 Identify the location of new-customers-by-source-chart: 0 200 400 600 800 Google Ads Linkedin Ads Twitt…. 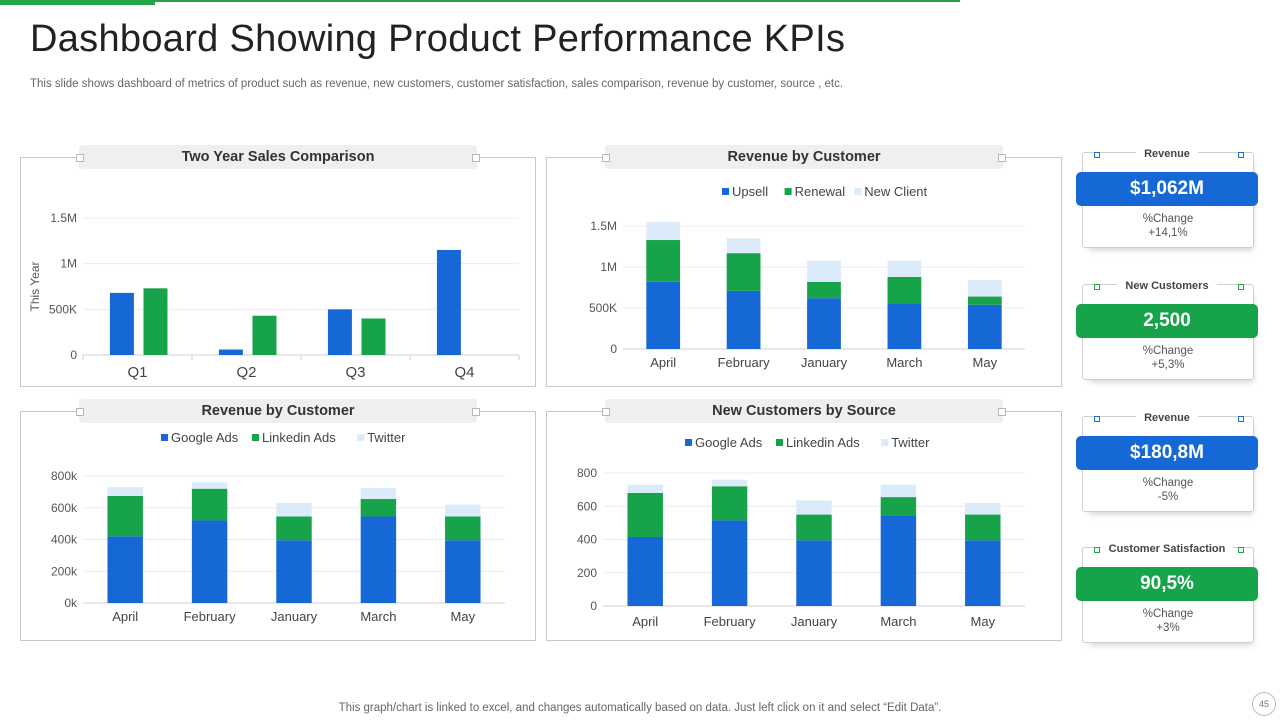
(805, 527).